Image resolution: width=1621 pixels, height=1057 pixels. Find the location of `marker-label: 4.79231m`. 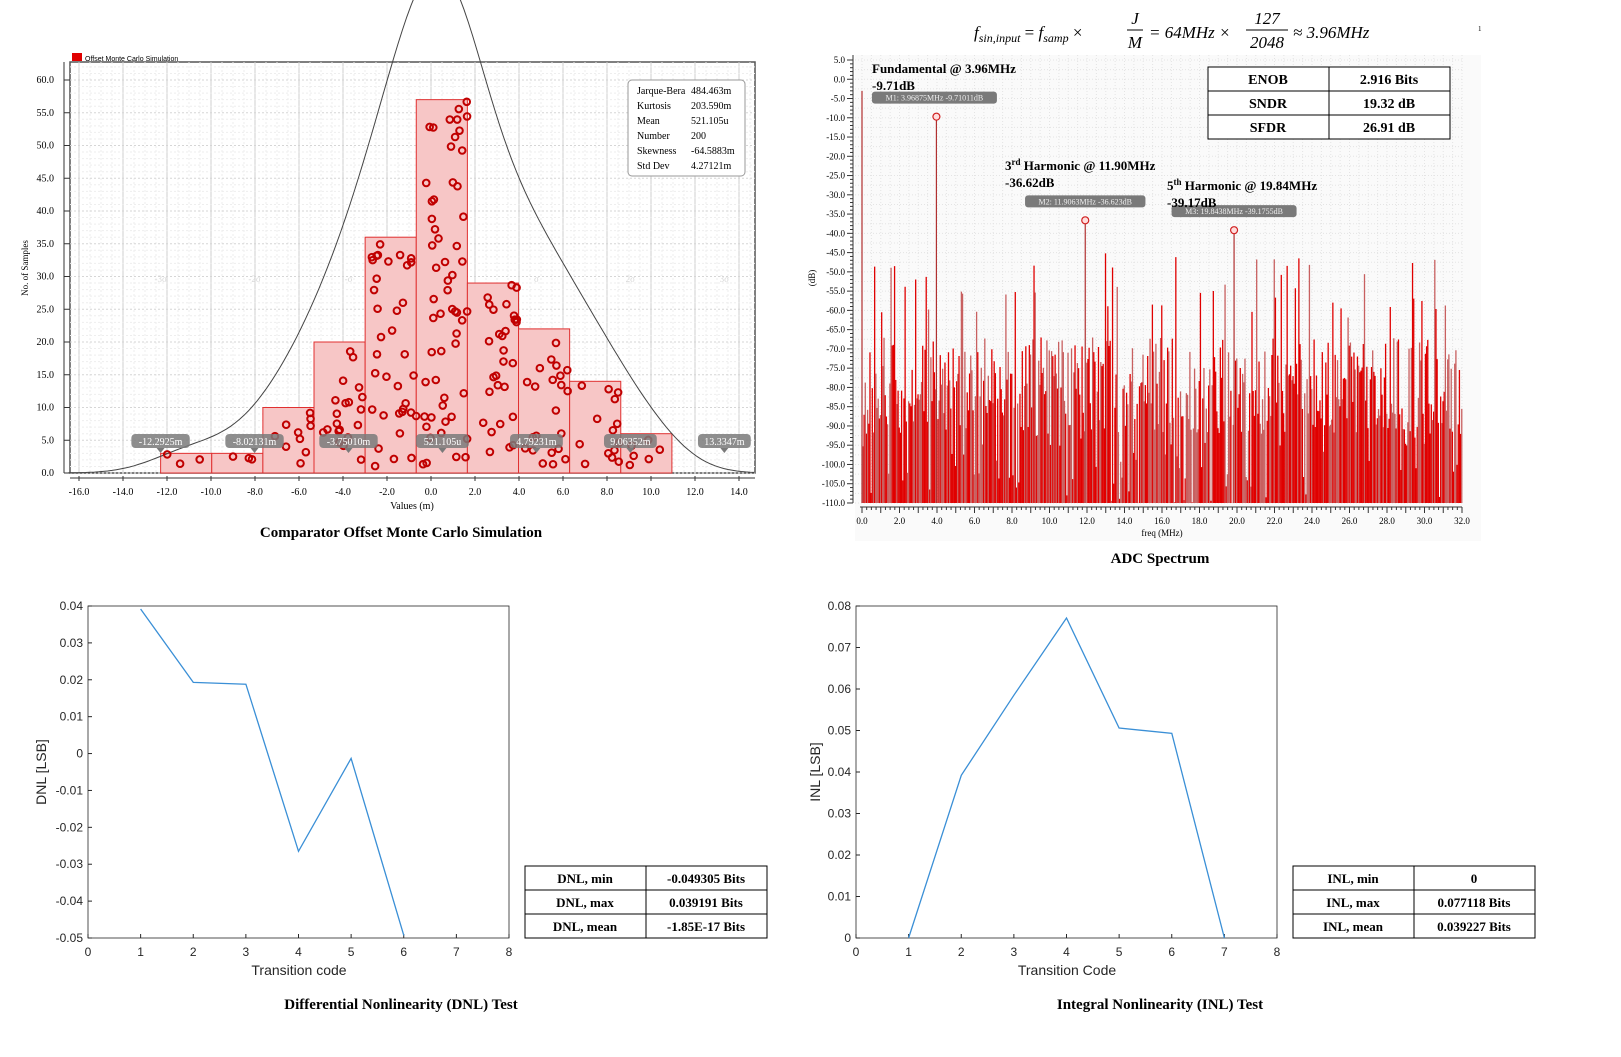

marker-label: 4.79231m is located at coordinates (536, 442).